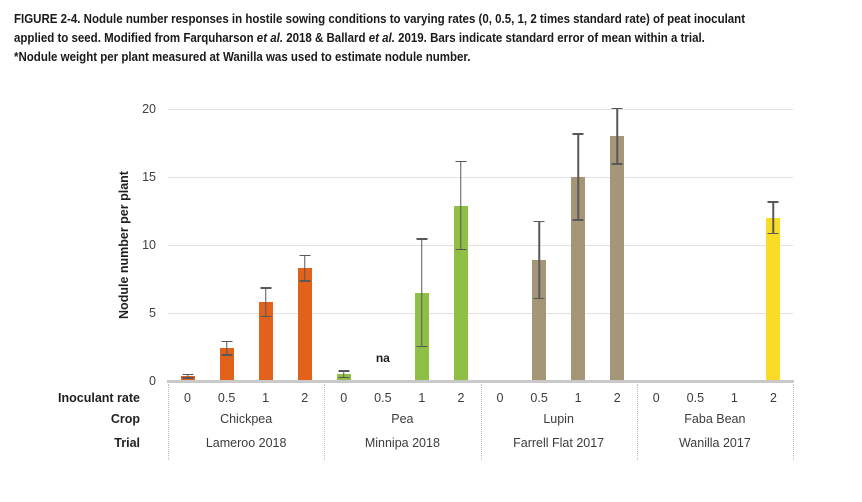 Image resolution: width=862 pixels, height=502 pixels. What do you see at coordinates (188, 398) in the screenshot?
I see `rate-tick-label-chickpea-rate-0: 0` at bounding box center [188, 398].